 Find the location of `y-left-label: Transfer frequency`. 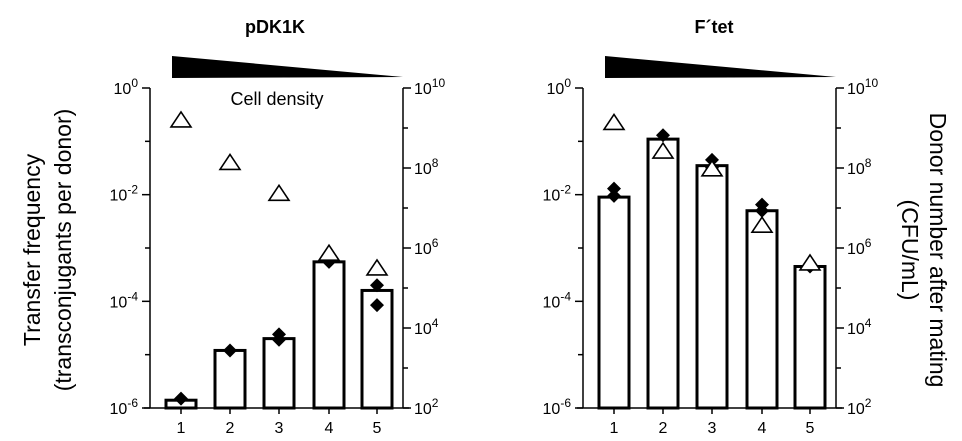

y-left-label: Transfer frequency is located at coordinates (32, 249).